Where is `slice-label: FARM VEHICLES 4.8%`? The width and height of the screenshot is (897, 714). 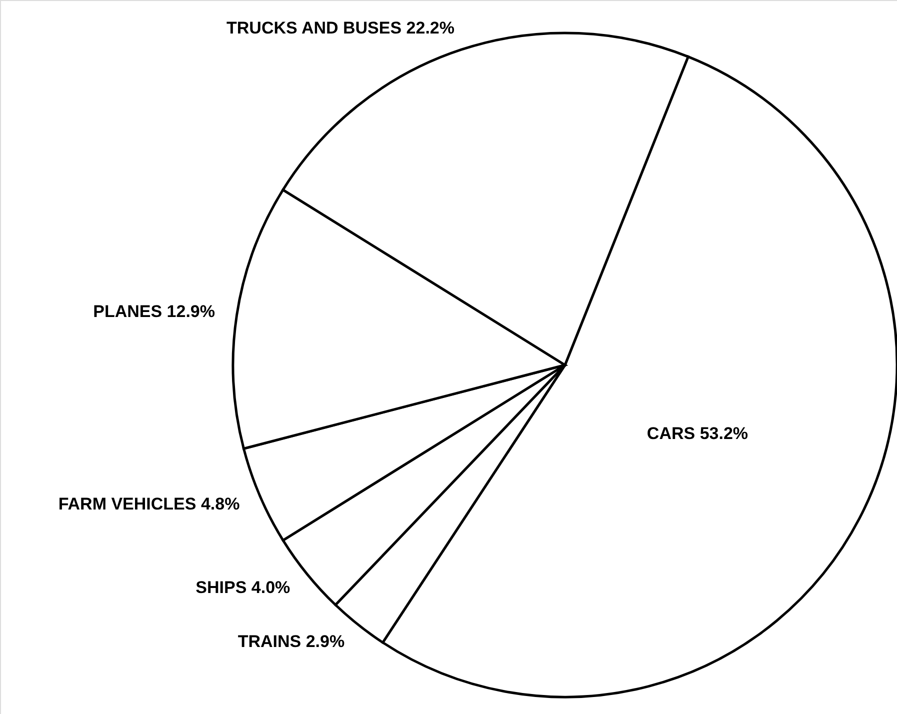 slice-label: FARM VEHICLES 4.8% is located at coordinates (149, 504).